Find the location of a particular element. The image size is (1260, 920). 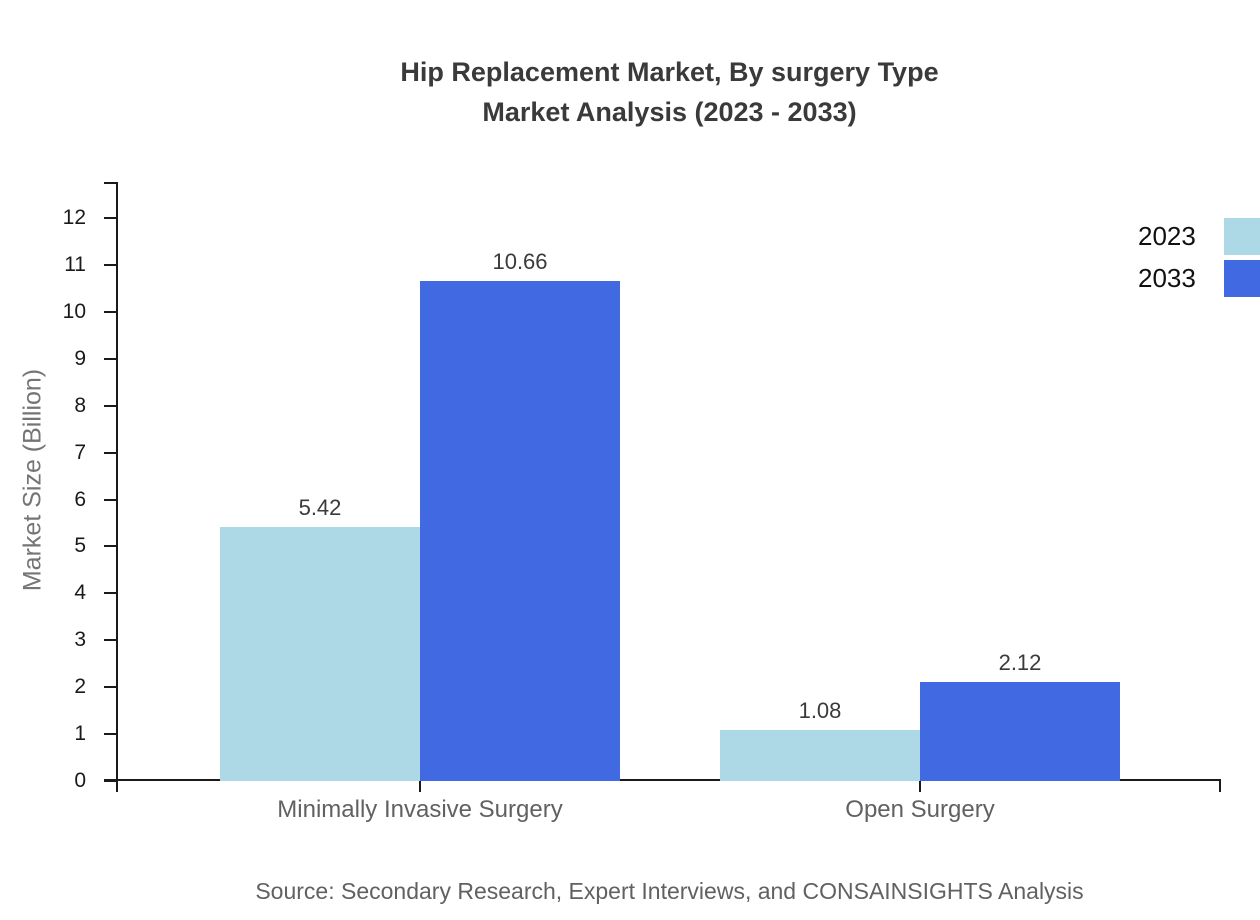

value-label: 2.12 is located at coordinates (1020, 662).